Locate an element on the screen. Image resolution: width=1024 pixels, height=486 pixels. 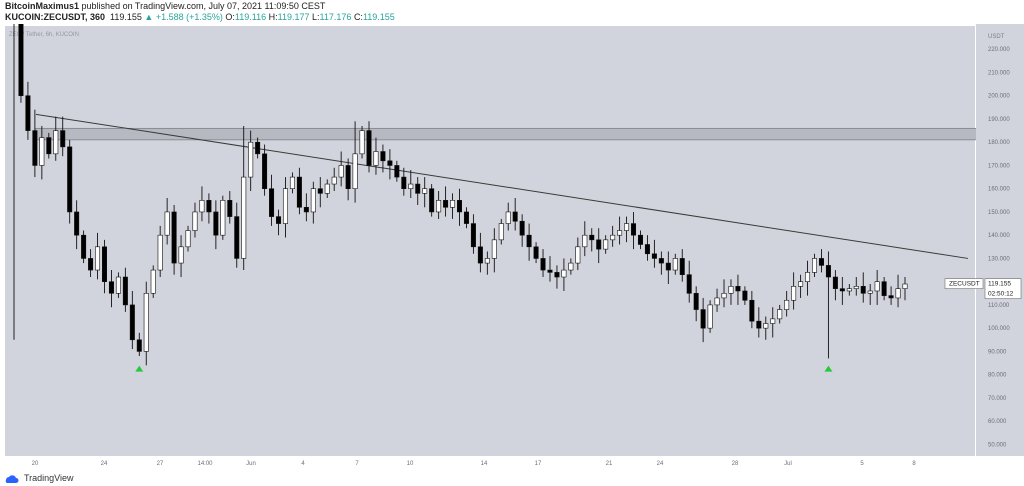
price-tick-label: 80.000 is located at coordinates (997, 376).